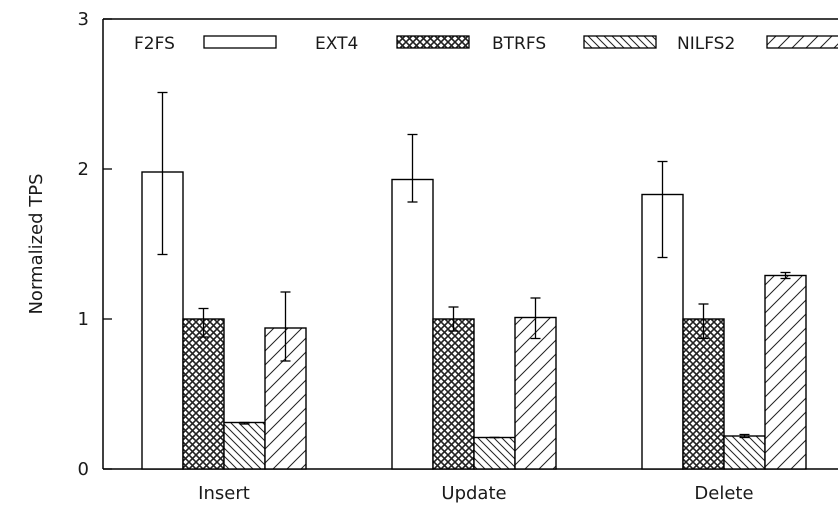 The width and height of the screenshot is (838, 506). What do you see at coordinates (83, 19) in the screenshot?
I see `y-tick-label: 3` at bounding box center [83, 19].